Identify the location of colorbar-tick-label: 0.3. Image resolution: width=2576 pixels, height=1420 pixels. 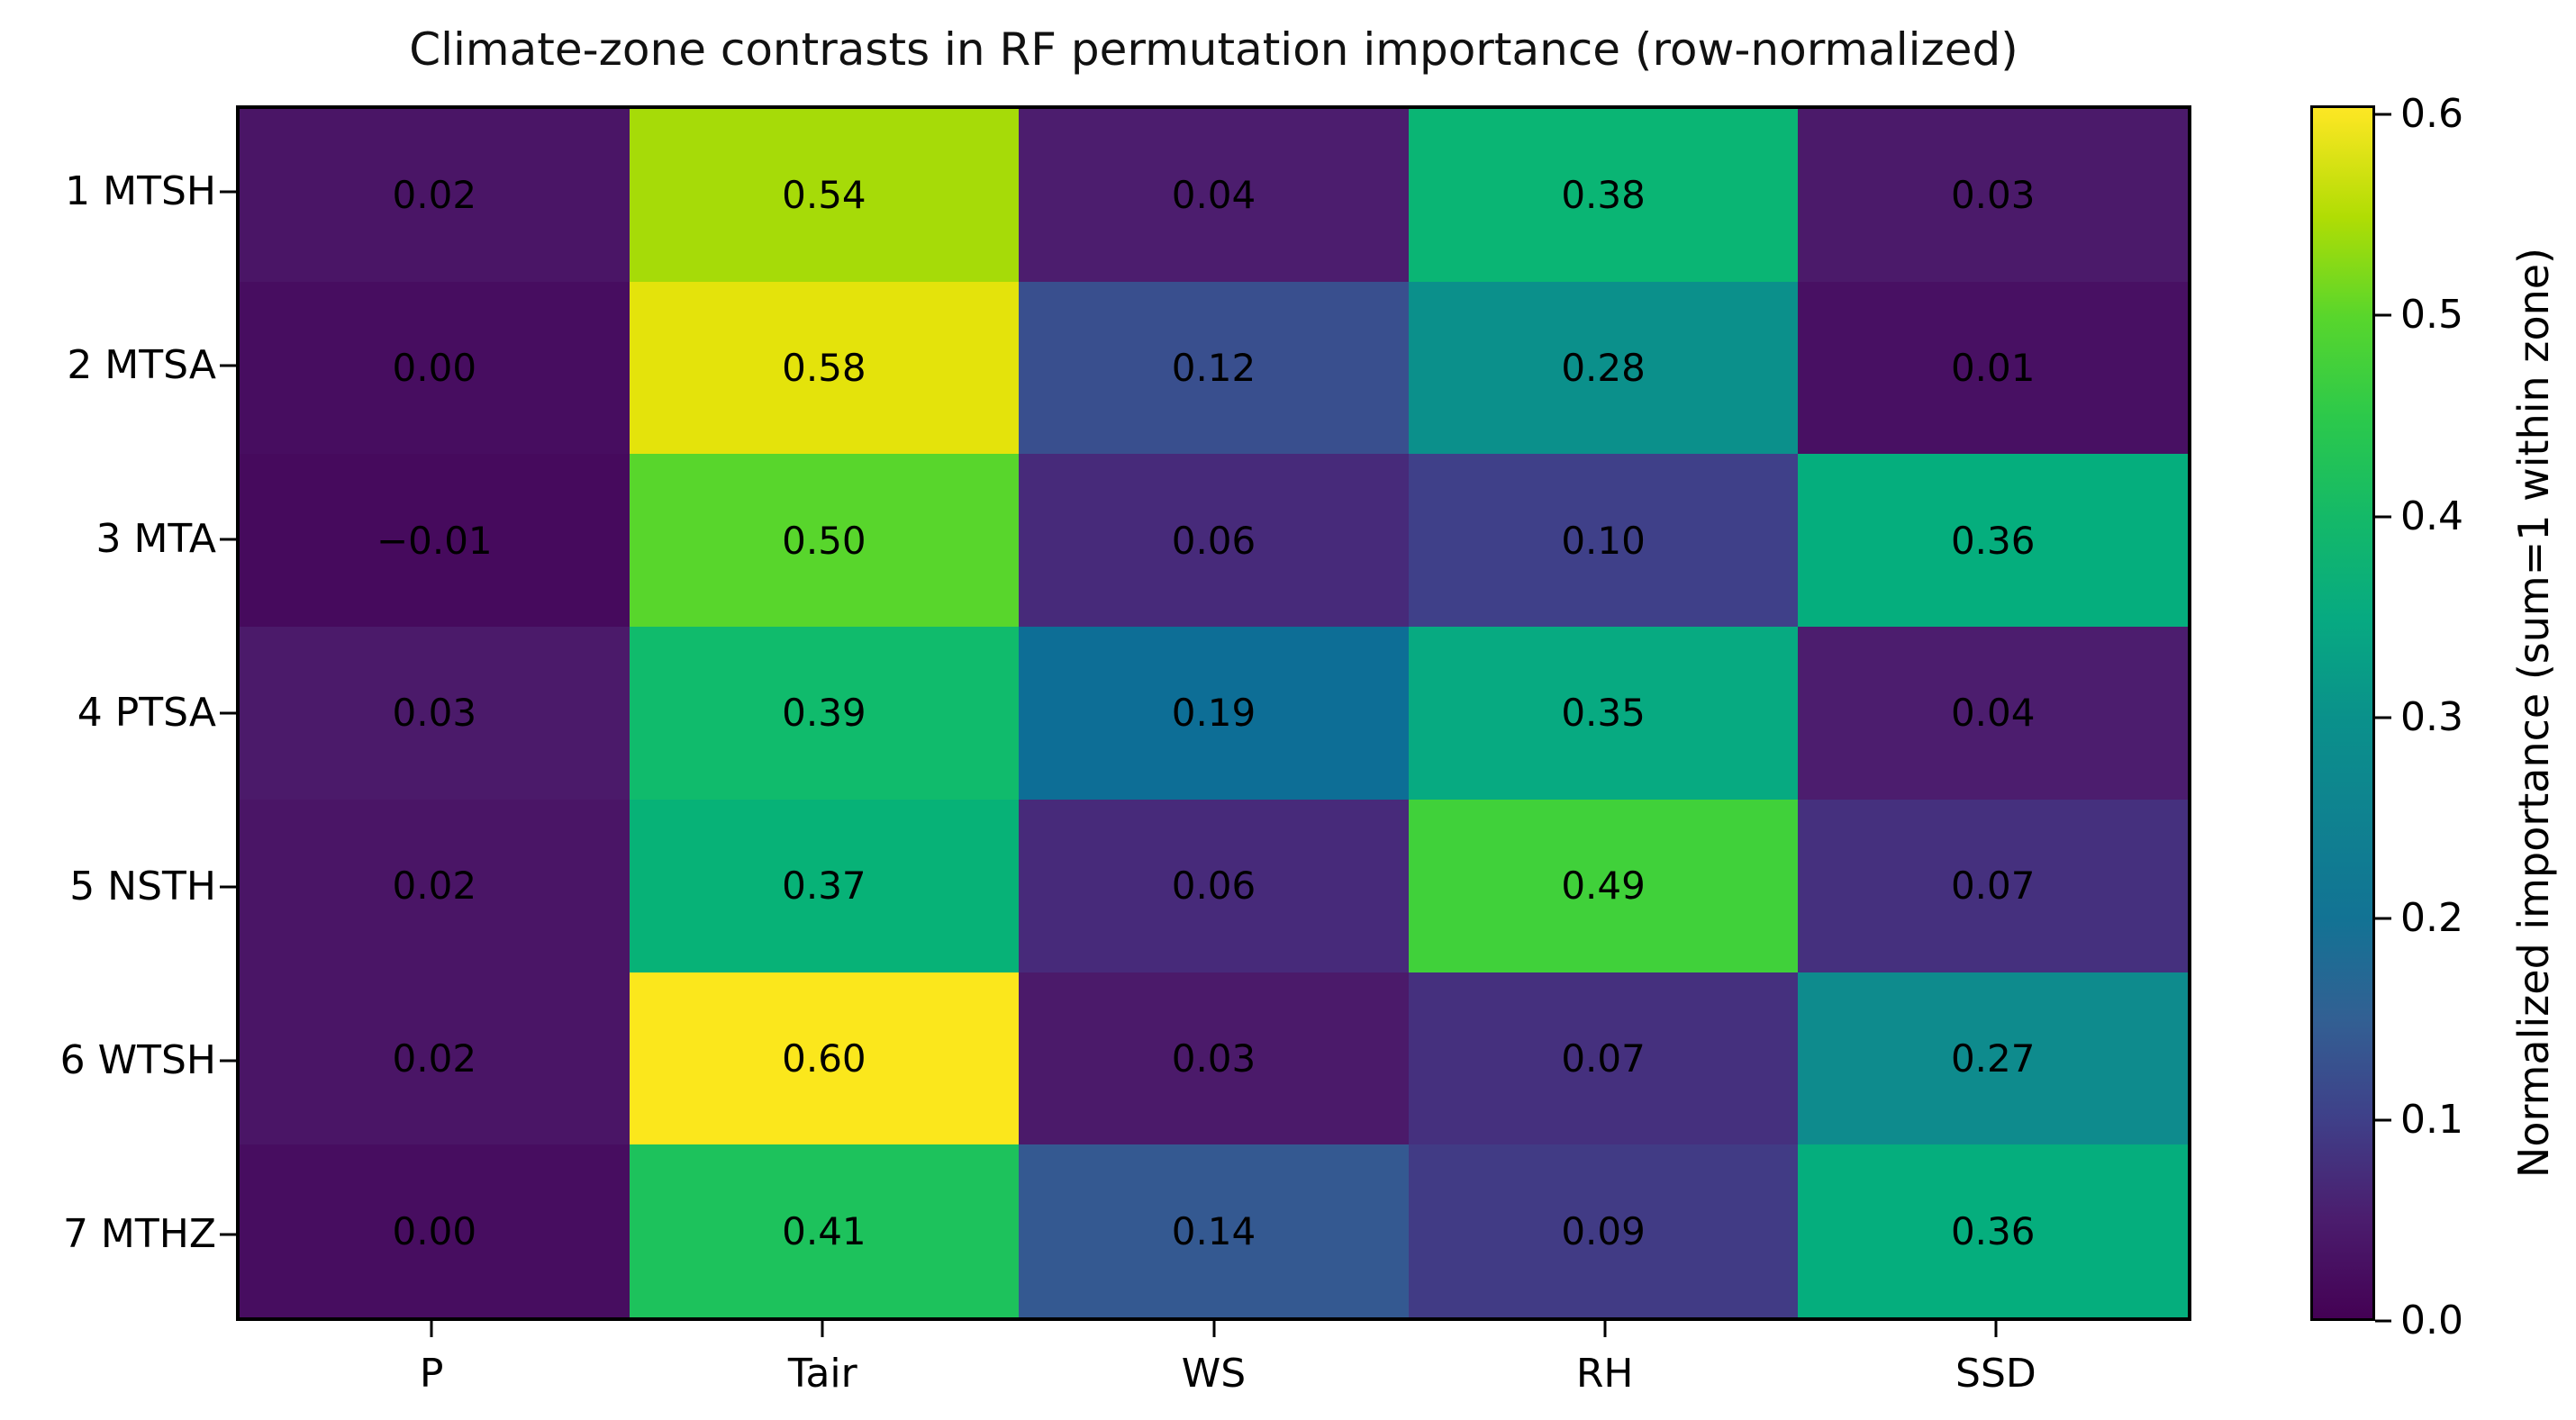
(2431, 717).